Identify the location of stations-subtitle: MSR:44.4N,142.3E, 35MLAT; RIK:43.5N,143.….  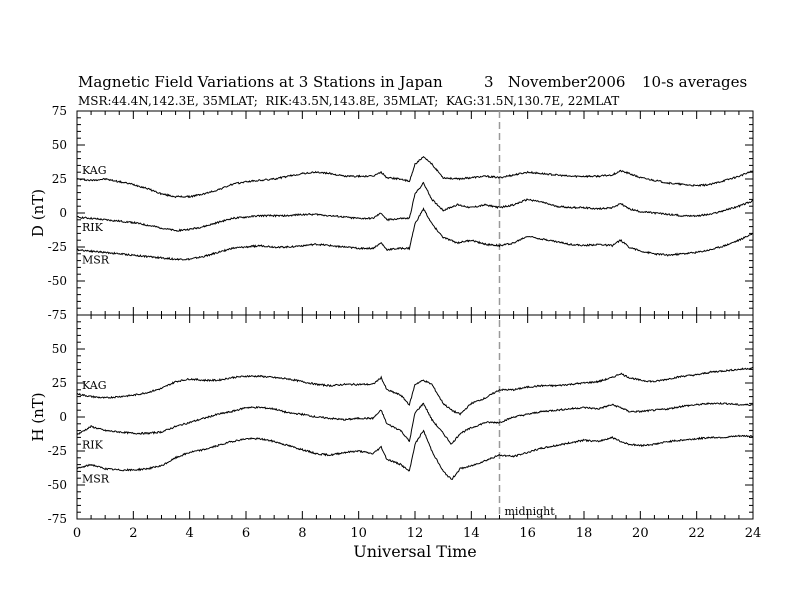
(349, 101).